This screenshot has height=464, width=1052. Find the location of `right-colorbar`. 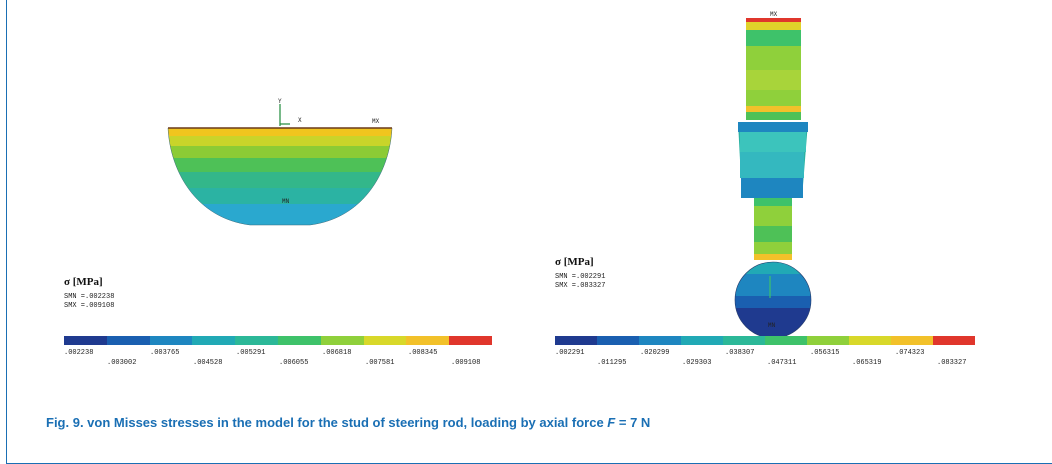

right-colorbar is located at coordinates (765, 340).